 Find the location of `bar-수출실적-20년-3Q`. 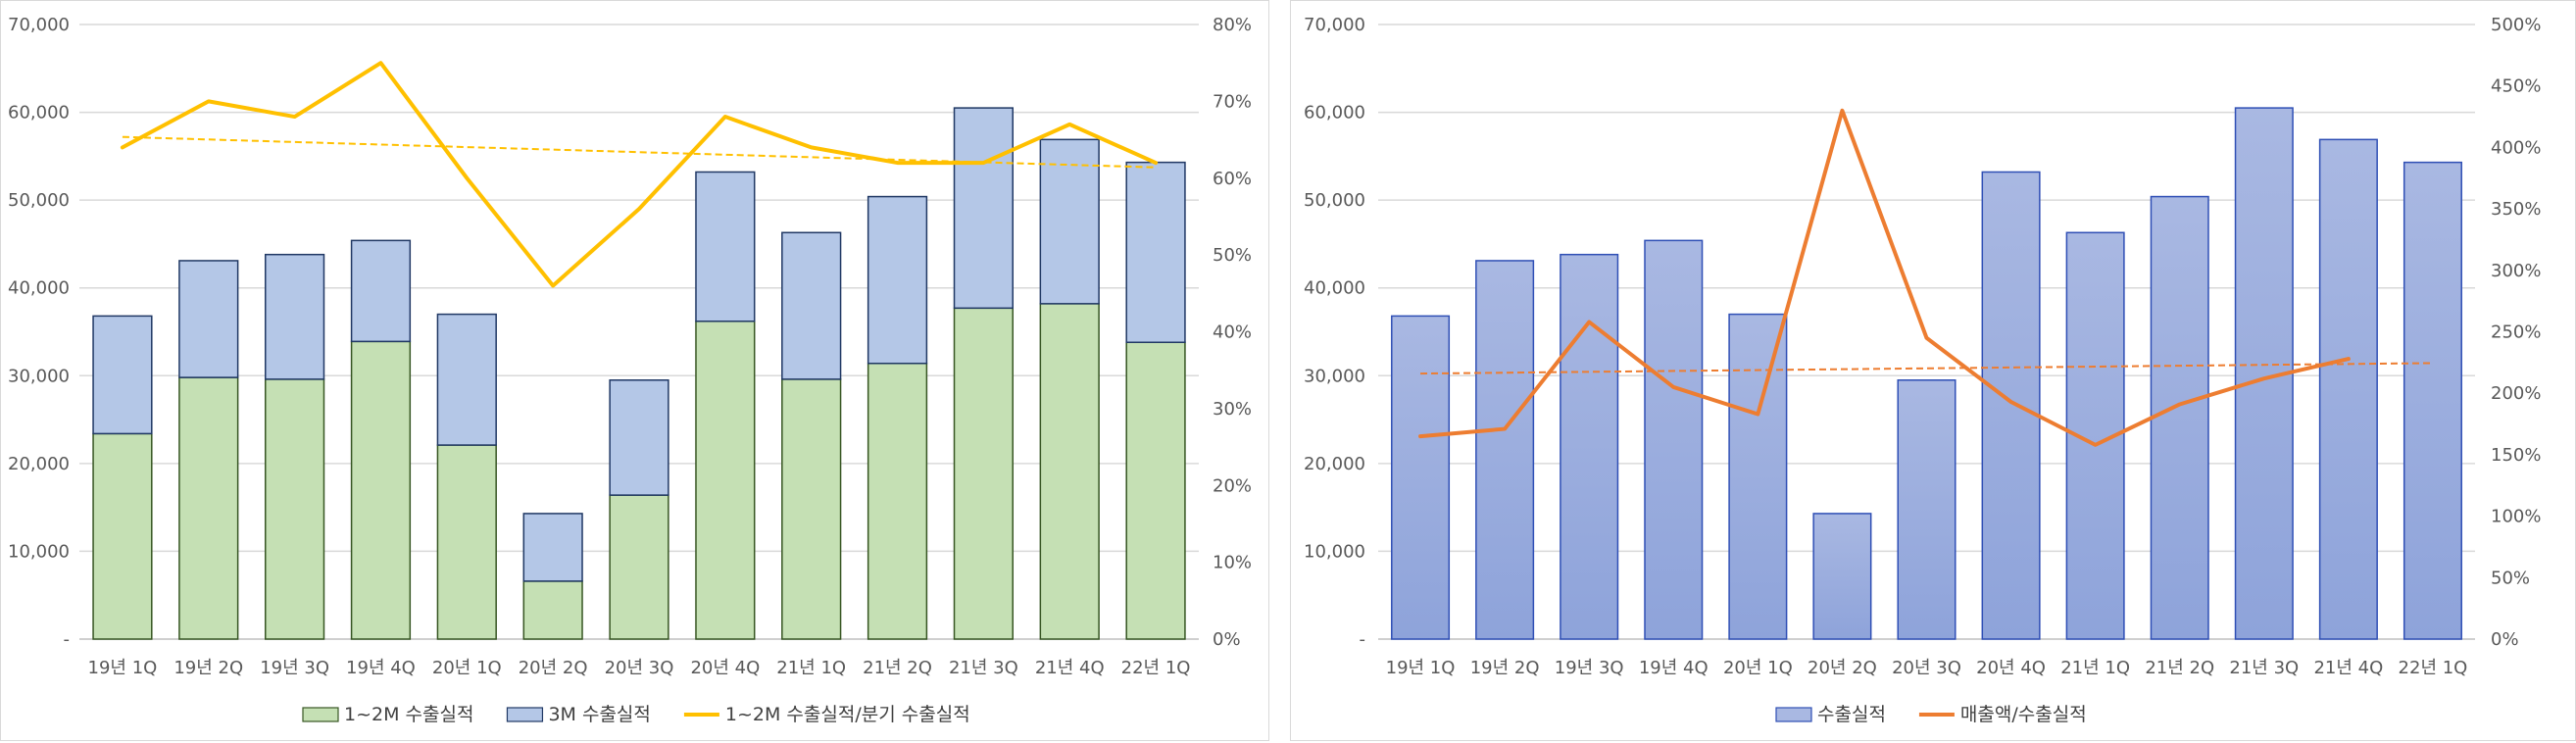

bar-수출실적-20년-3Q is located at coordinates (1927, 509).